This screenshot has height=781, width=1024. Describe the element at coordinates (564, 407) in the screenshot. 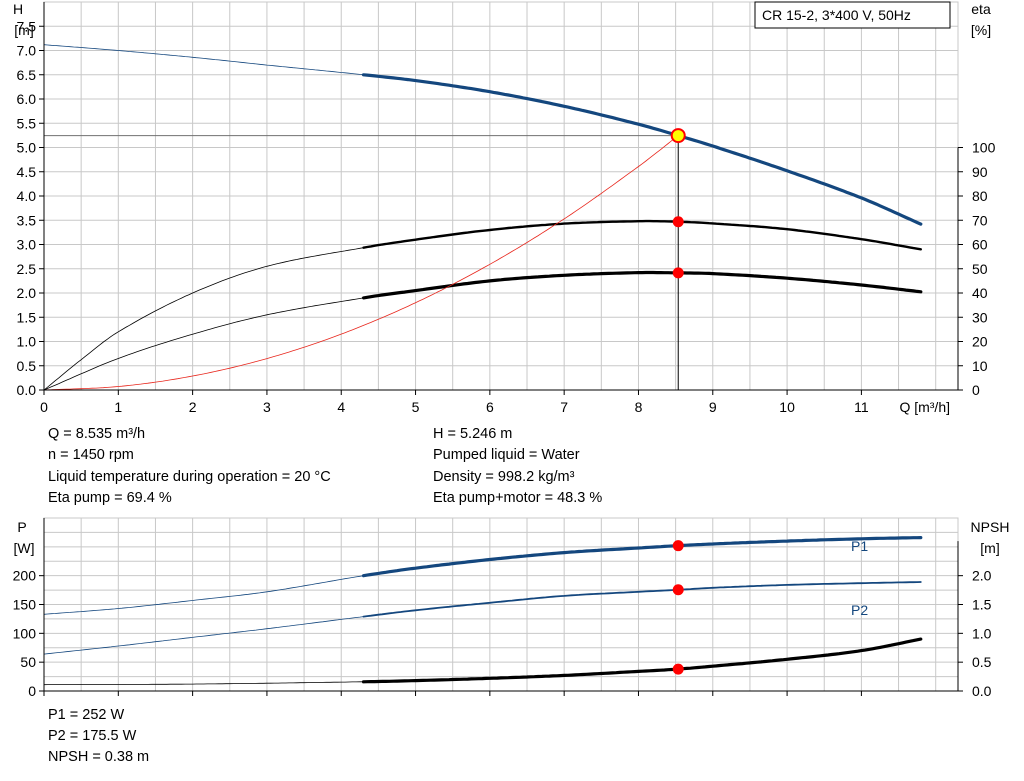

I see `q-tick-label: 7` at that location.